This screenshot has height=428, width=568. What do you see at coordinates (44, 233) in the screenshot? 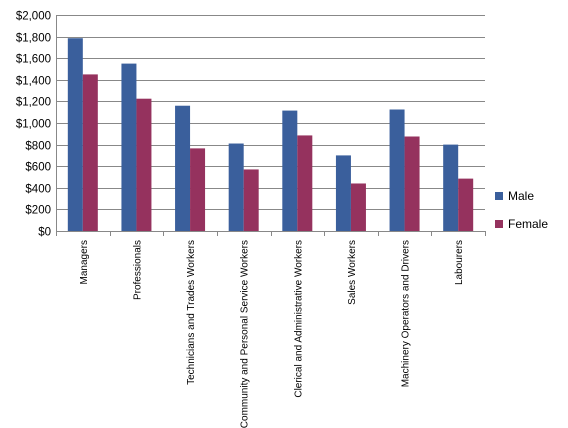
I see `y-tick-label: $0` at bounding box center [44, 233].